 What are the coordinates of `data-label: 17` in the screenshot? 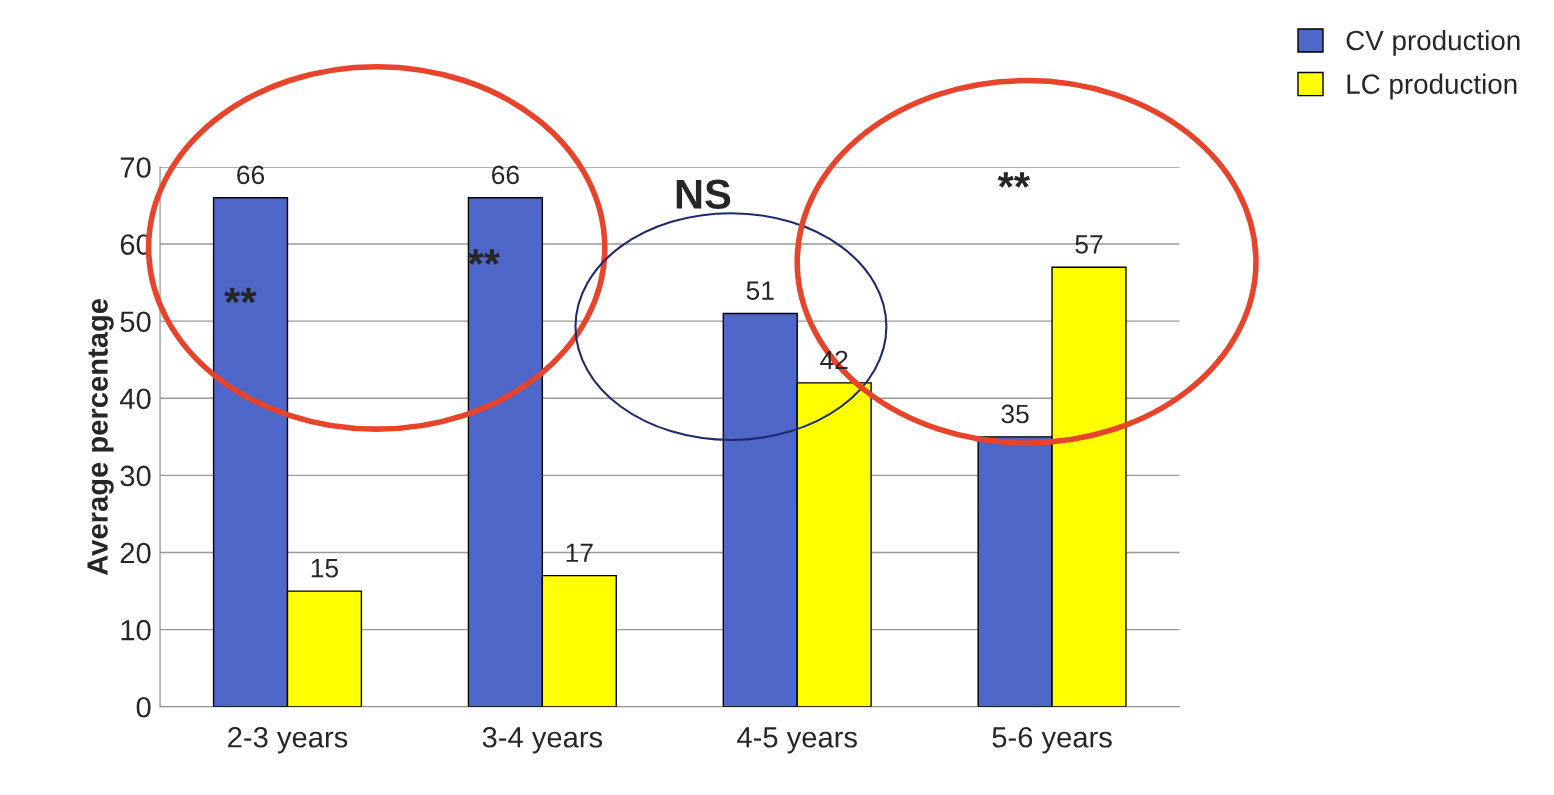 It's located at (579, 552).